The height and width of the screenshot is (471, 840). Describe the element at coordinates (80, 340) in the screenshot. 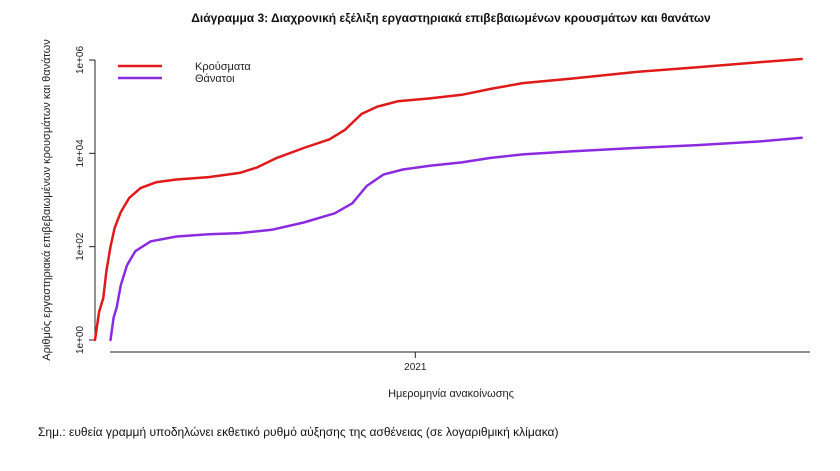

I see `y-tick-label-0: 1e+00` at that location.